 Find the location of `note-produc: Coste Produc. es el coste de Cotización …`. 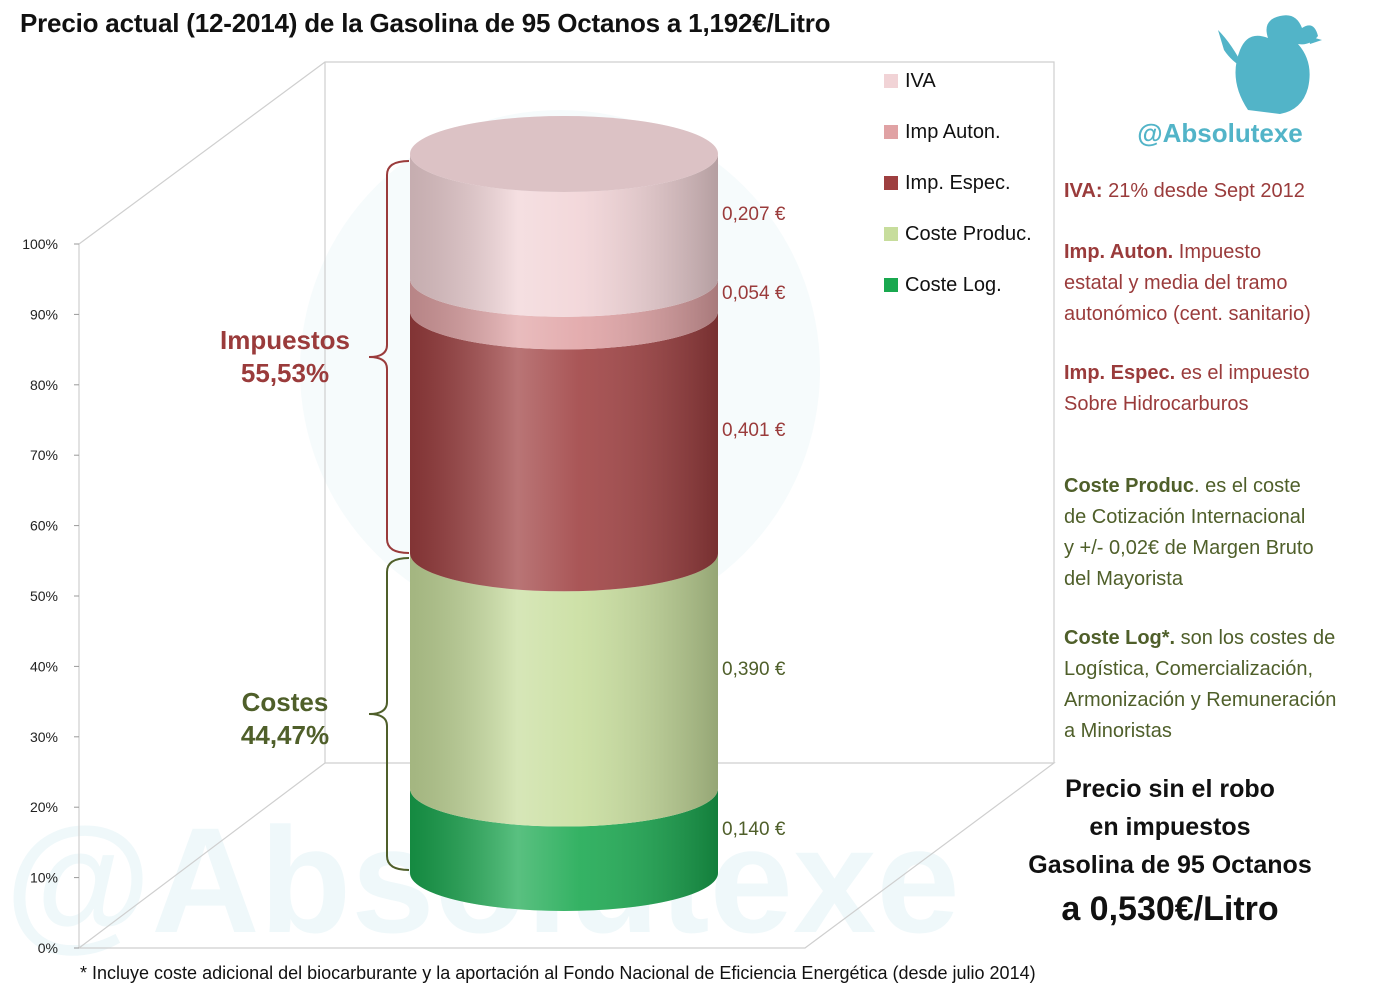

note-produc: Coste Produc. es el coste de Cotización … is located at coordinates (1189, 533).